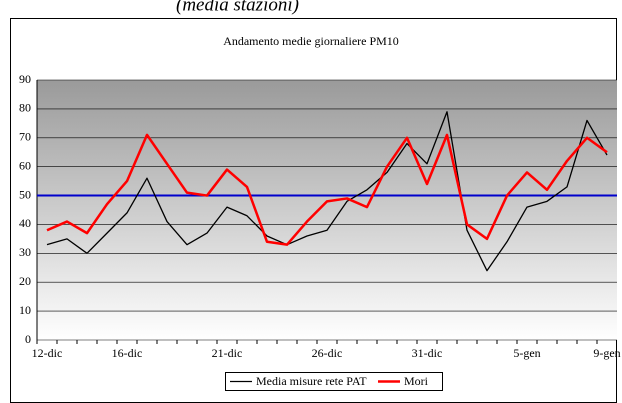 This screenshot has width=622, height=403. What do you see at coordinates (311, 41) in the screenshot?
I see `chart-title: Andamento medie giornaliere PM10` at bounding box center [311, 41].